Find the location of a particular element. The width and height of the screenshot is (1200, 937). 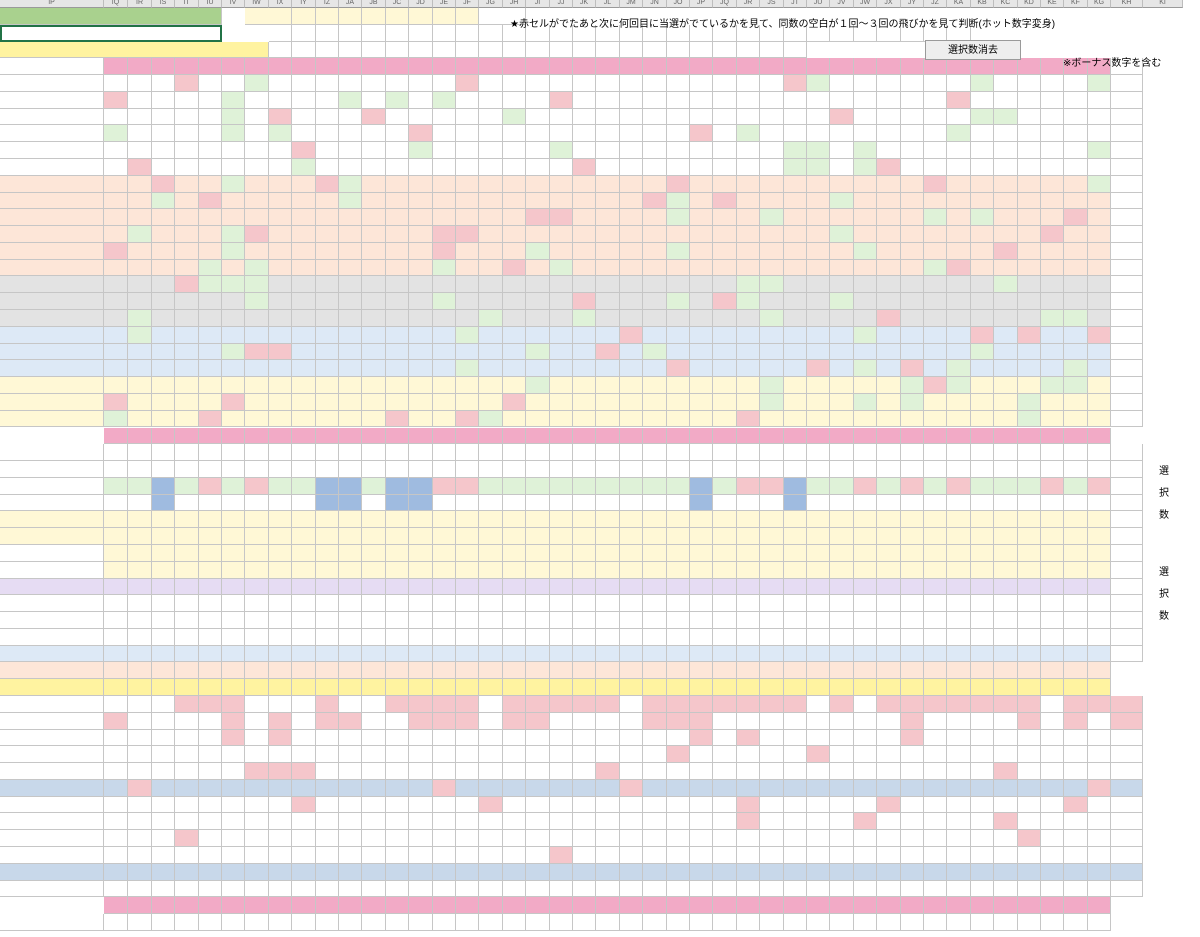

missing-label is located at coordinates (52, 671).